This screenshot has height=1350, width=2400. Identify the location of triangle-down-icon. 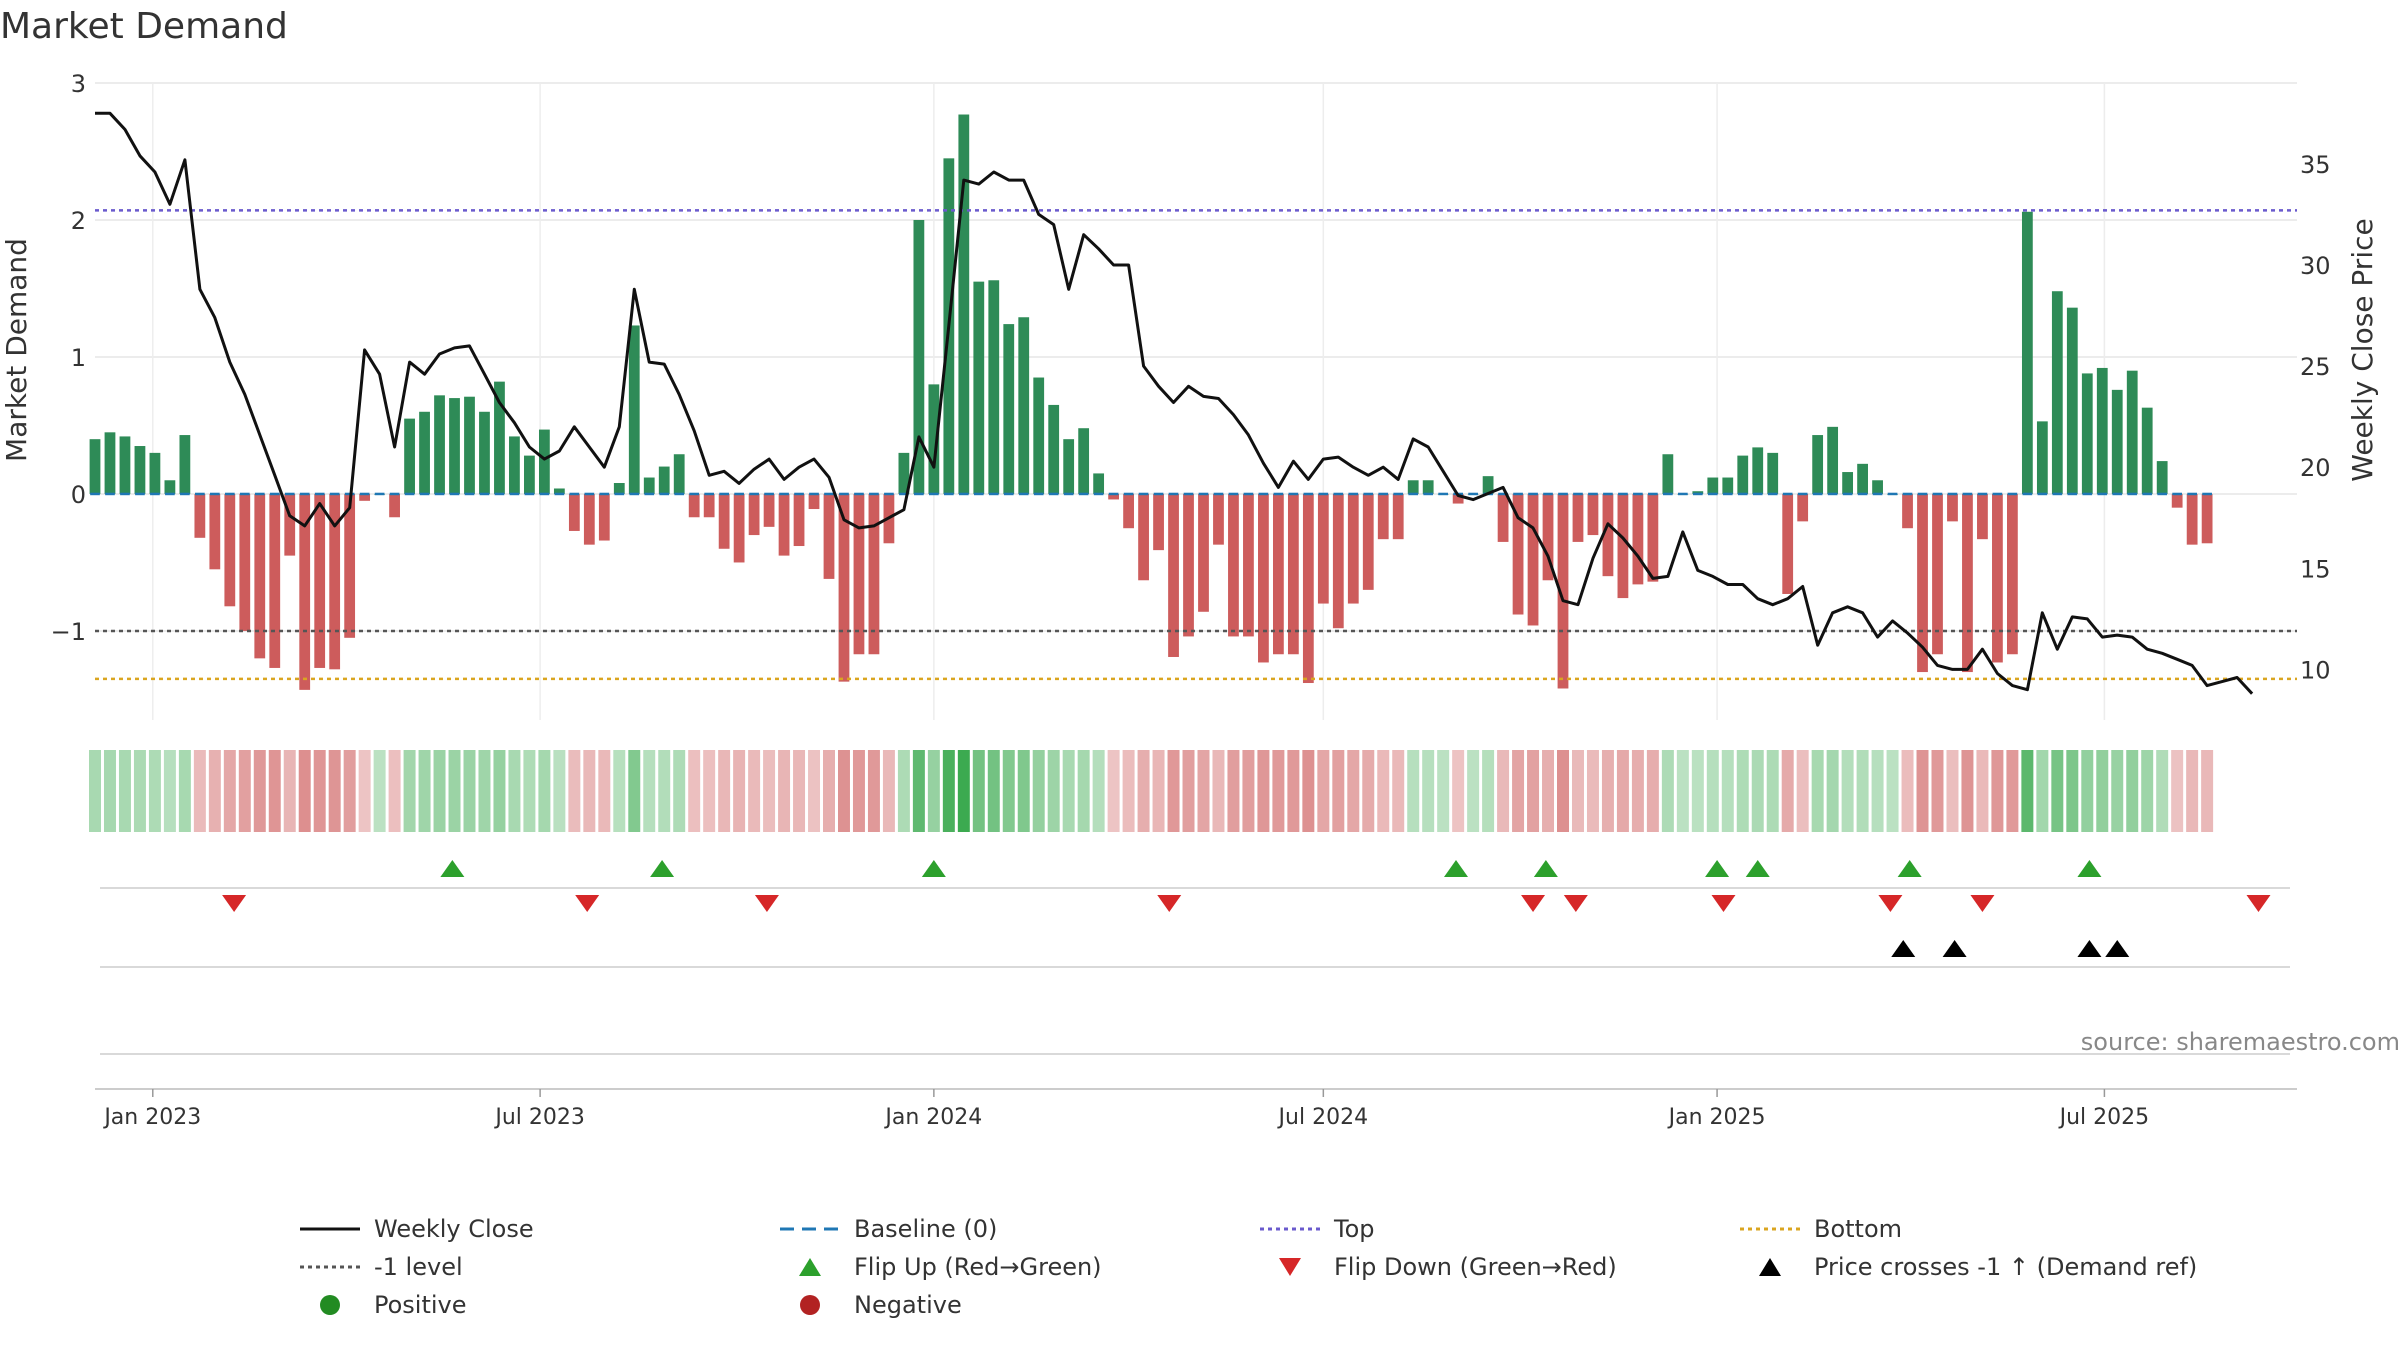
(1290, 1267).